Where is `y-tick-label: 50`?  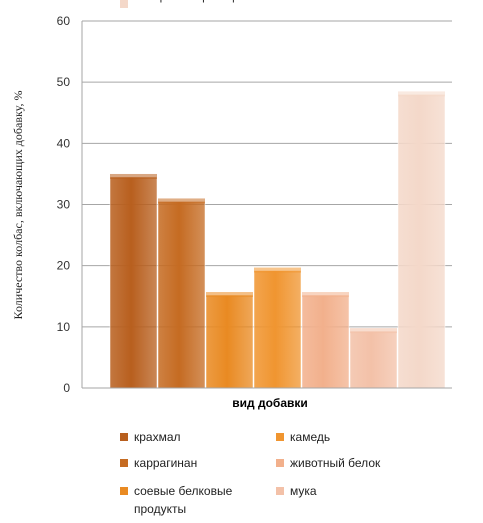 y-tick-label: 50 is located at coordinates (64, 82).